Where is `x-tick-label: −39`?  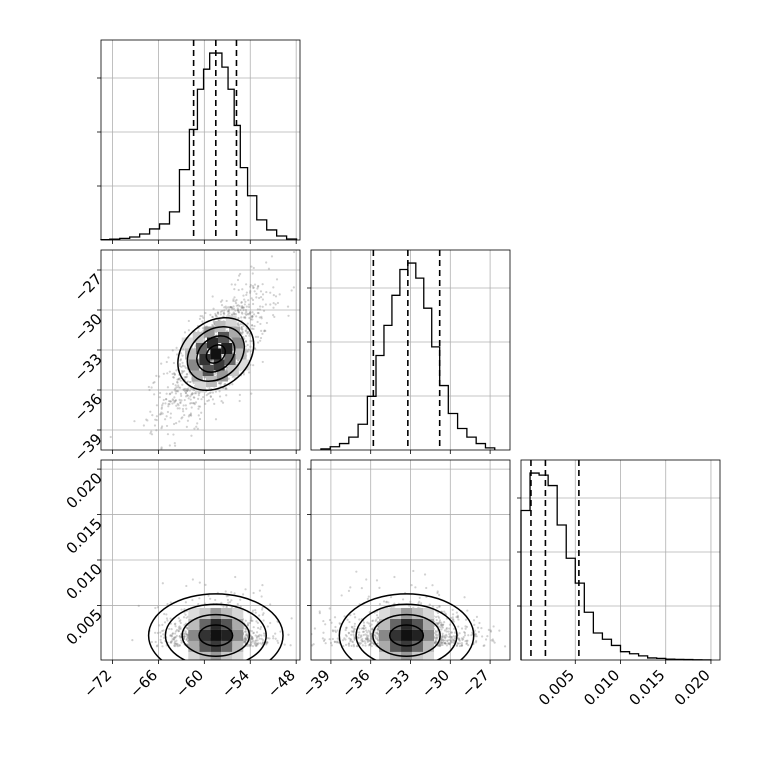
x-tick-label: −39 is located at coordinates (316, 683).